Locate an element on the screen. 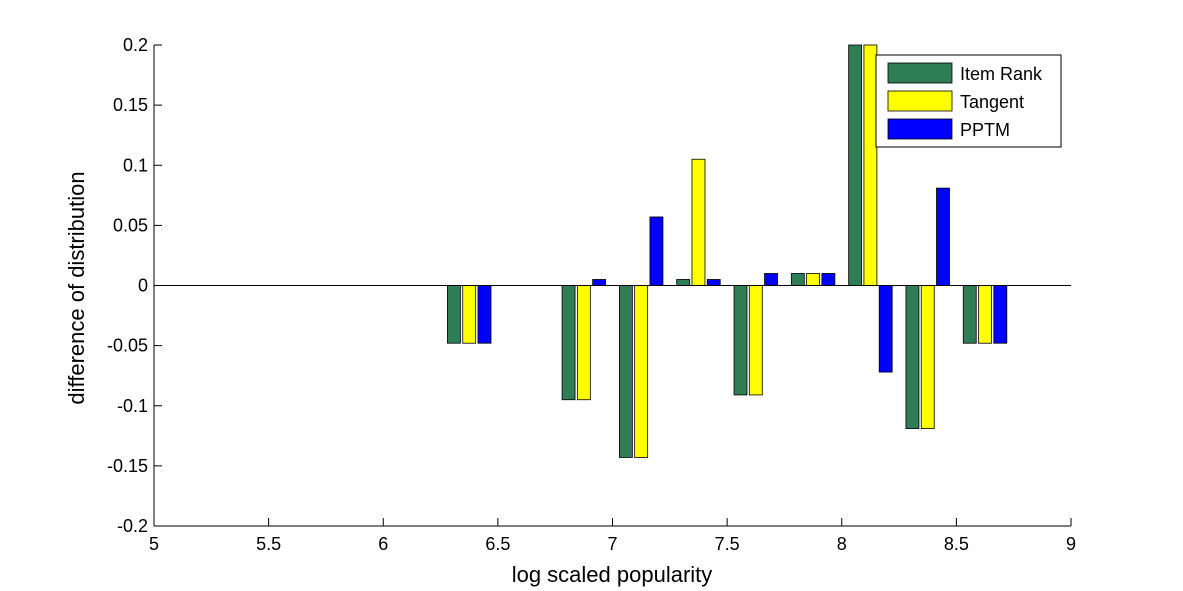  y-tick-label: 0.1 is located at coordinates (135, 165).